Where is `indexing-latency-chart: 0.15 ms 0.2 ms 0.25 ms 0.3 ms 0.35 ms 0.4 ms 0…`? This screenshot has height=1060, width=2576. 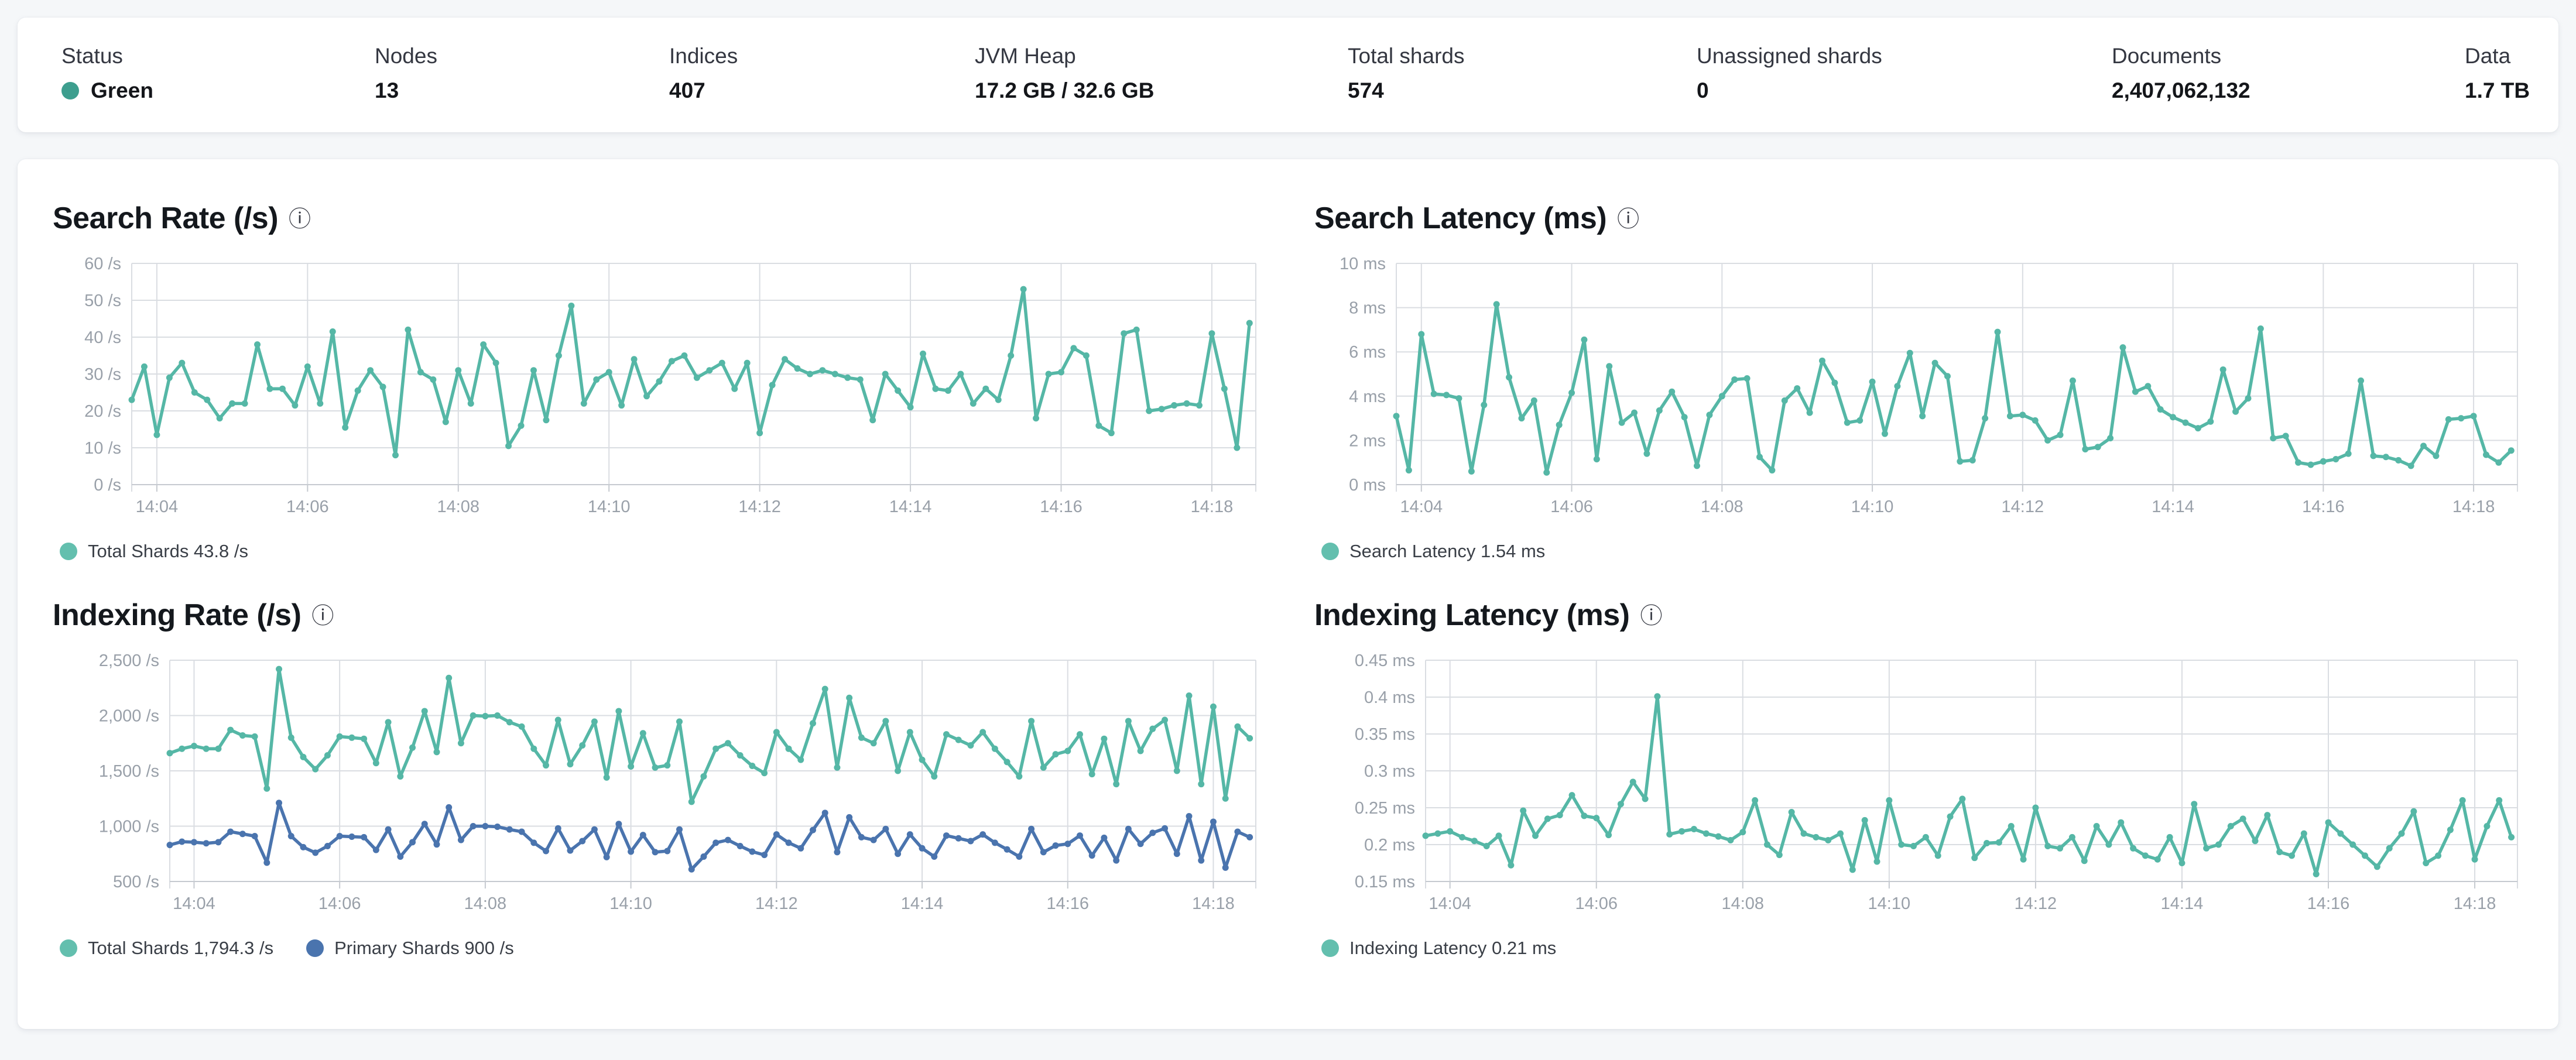
indexing-latency-chart: 0.15 ms 0.2 ms 0.25 ms 0.3 ms 0.35 ms 0.4 ms 0… is located at coordinates (1918, 786).